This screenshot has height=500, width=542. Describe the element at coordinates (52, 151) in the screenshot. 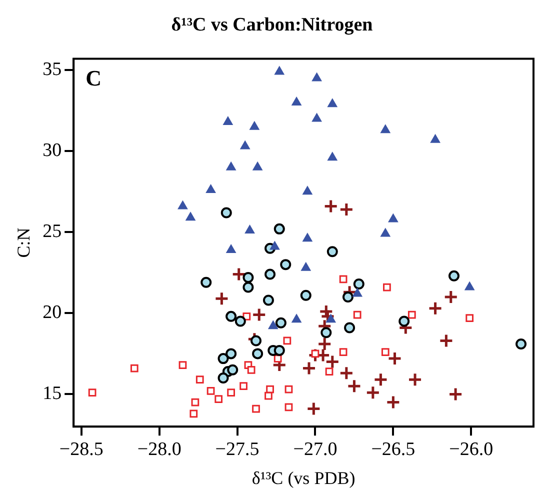

I see `y-tick-label: 30` at that location.